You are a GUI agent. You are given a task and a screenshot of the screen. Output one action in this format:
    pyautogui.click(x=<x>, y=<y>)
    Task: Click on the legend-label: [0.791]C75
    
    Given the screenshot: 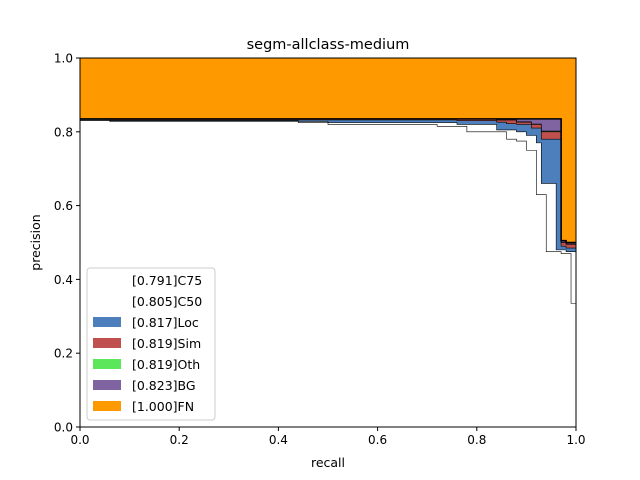 What is the action you would take?
    pyautogui.click(x=167, y=280)
    